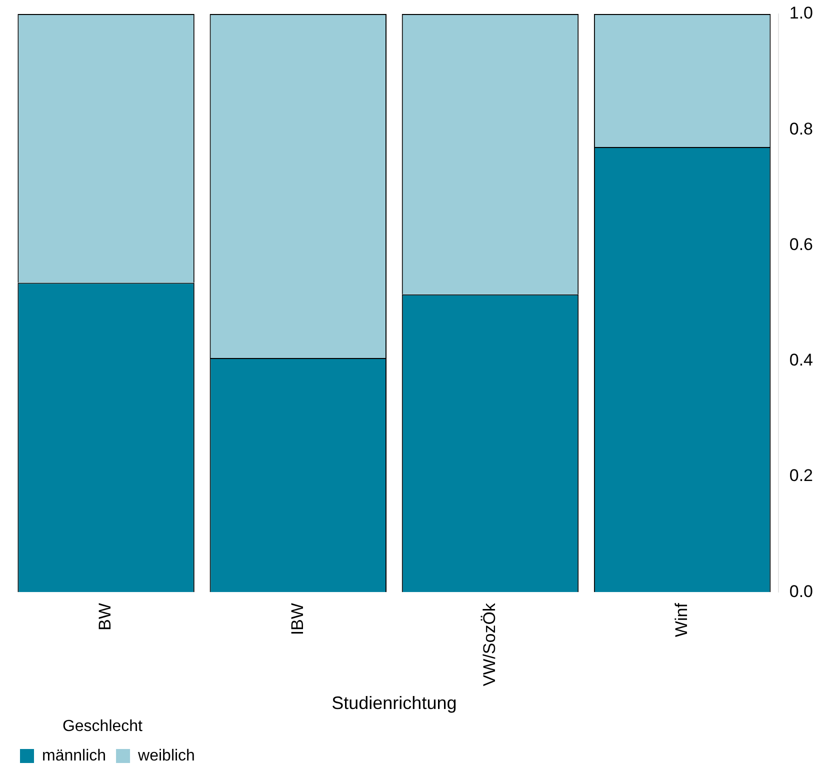 The image size is (826, 780). I want to click on y-tick-label: 0.2, so click(801, 476).